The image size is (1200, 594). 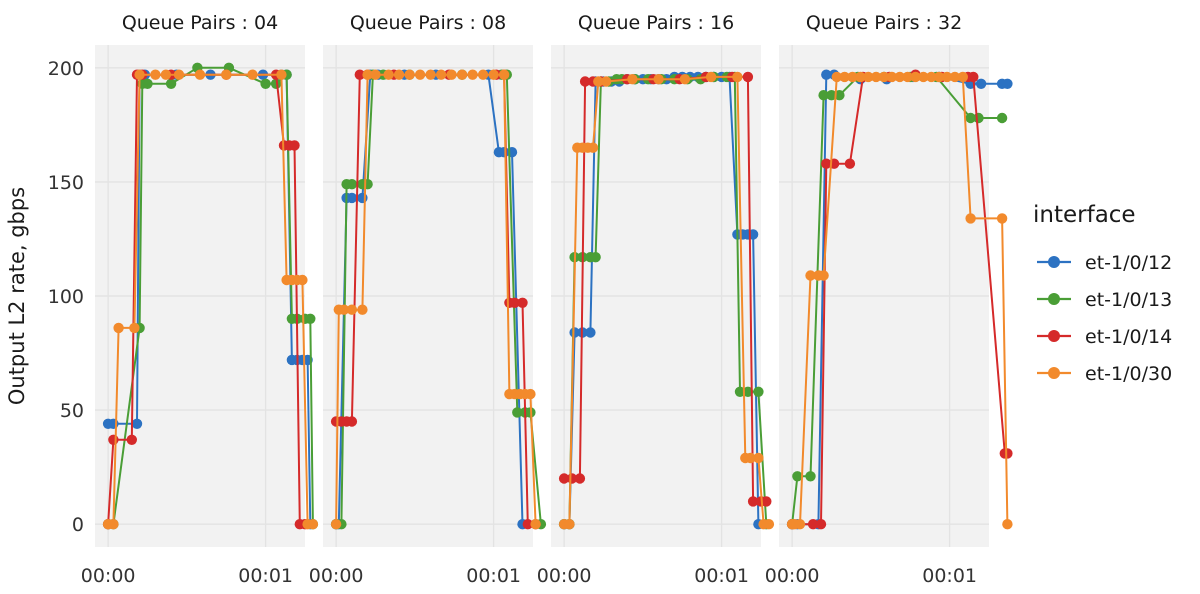 I want to click on y-tick-label: 150, so click(x=66, y=183).